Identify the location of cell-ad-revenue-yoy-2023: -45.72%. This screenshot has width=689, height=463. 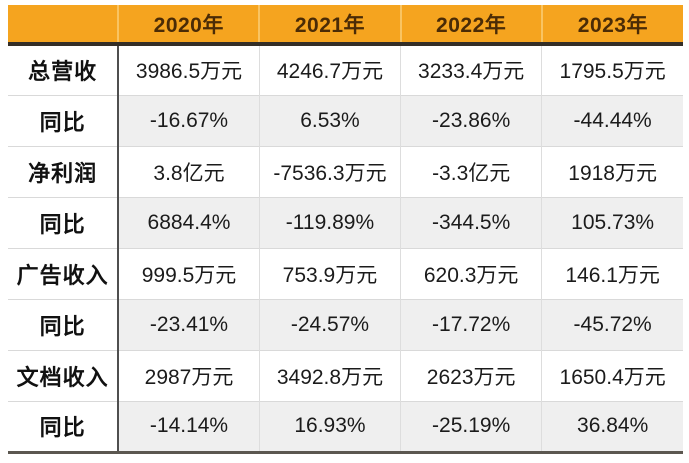
(612, 324).